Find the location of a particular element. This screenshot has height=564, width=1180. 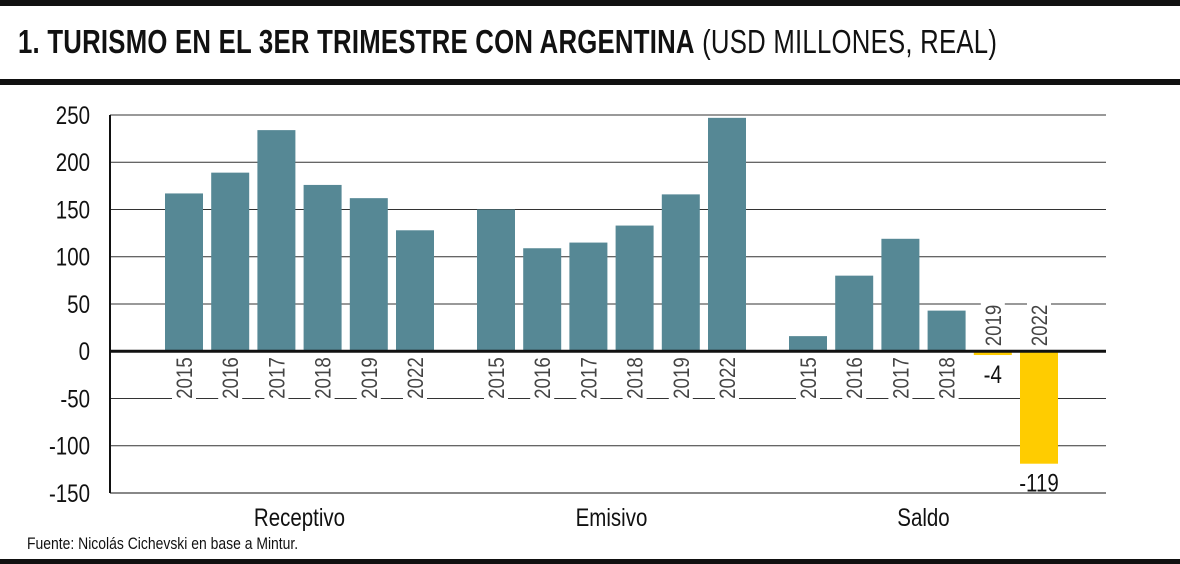

group-label: Emisivo is located at coordinates (612, 517).